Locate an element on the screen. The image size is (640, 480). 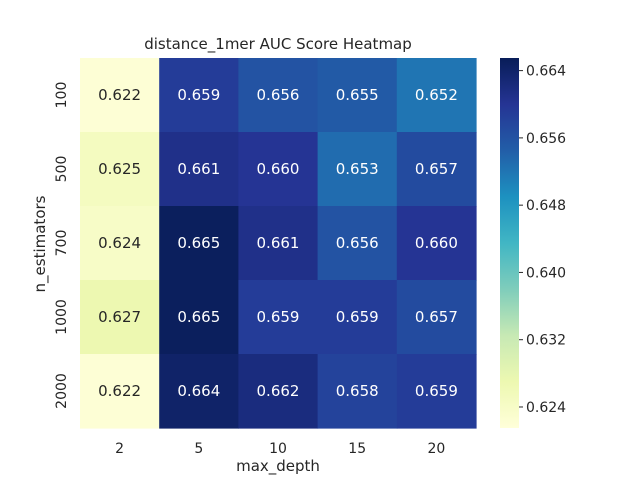
cell-value-label: 0.625 is located at coordinates (119, 169).